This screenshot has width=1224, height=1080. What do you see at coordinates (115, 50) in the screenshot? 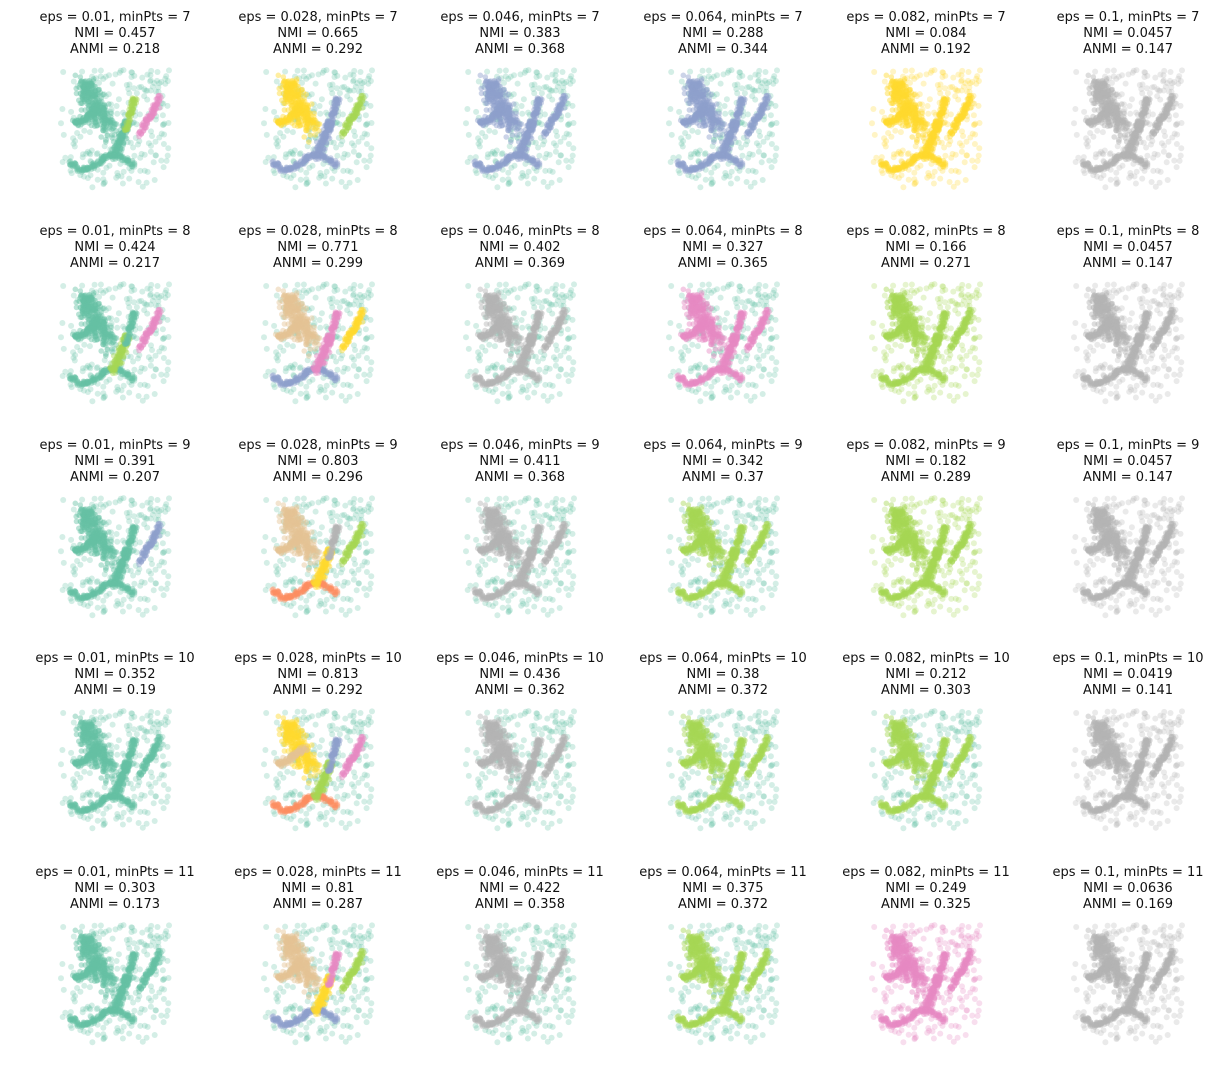
I see `anmi-label: ANMI = 0.218` at bounding box center [115, 50].